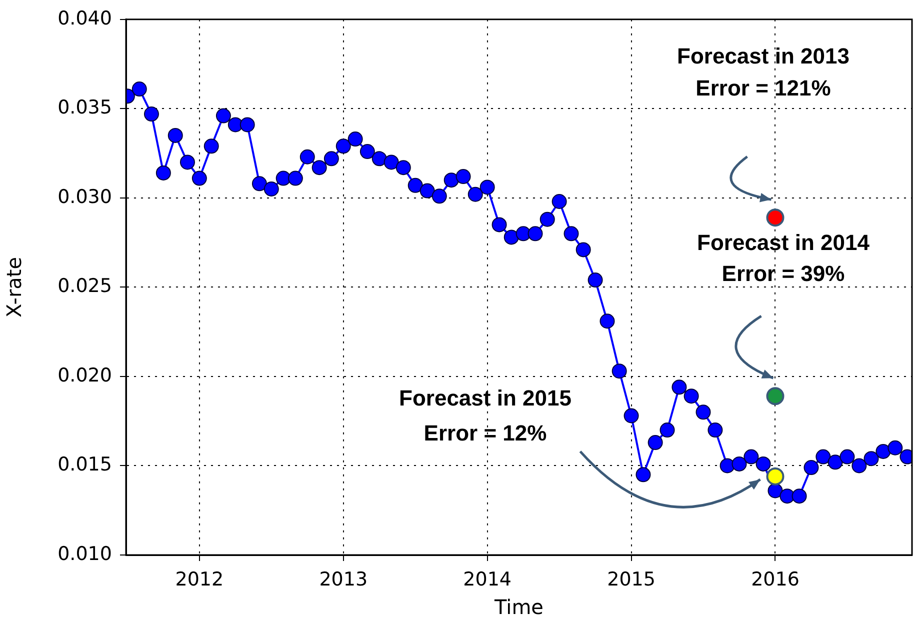  What do you see at coordinates (487, 579) in the screenshot?
I see `x-tick-label: 2014` at bounding box center [487, 579].